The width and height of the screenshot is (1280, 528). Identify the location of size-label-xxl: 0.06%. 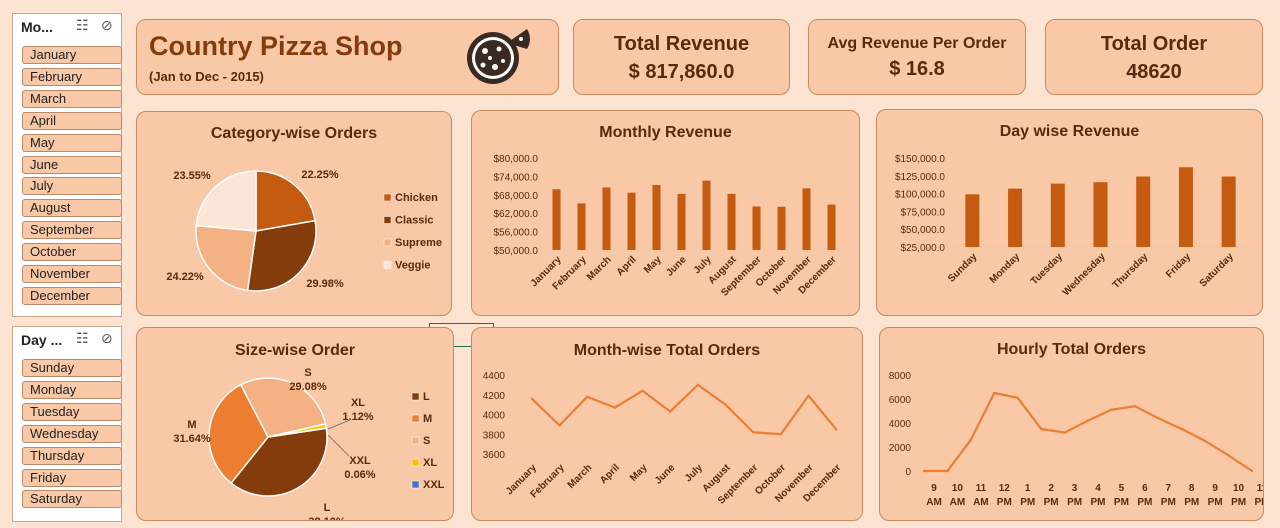
(359, 475).